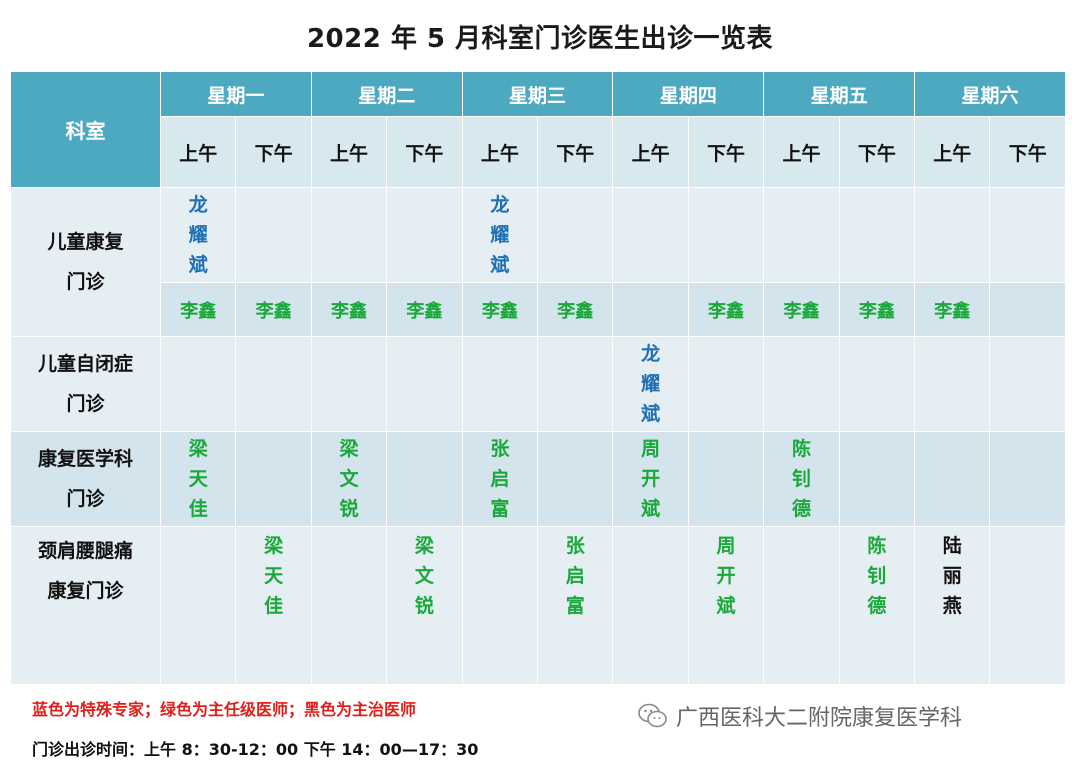 The width and height of the screenshot is (1080, 764). Describe the element at coordinates (952, 605) in the screenshot. I see `schedule-cell: 陆丽燕` at that location.